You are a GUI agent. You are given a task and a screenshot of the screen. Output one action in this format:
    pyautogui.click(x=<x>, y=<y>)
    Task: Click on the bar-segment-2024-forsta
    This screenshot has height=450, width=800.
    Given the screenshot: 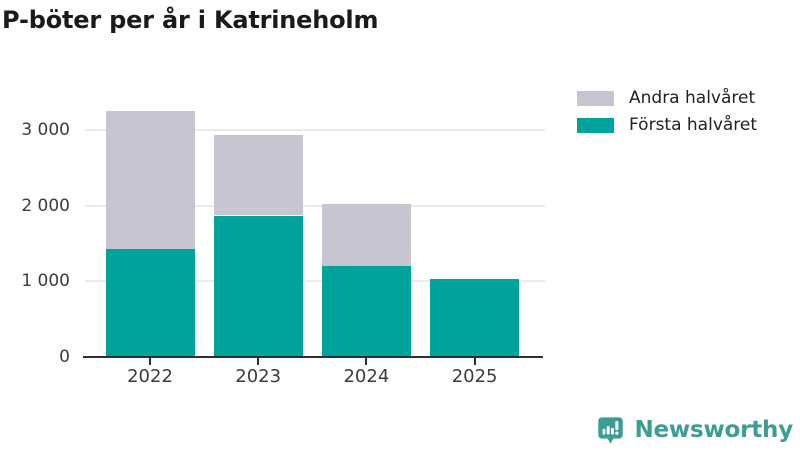 What is the action you would take?
    pyautogui.click(x=366, y=311)
    